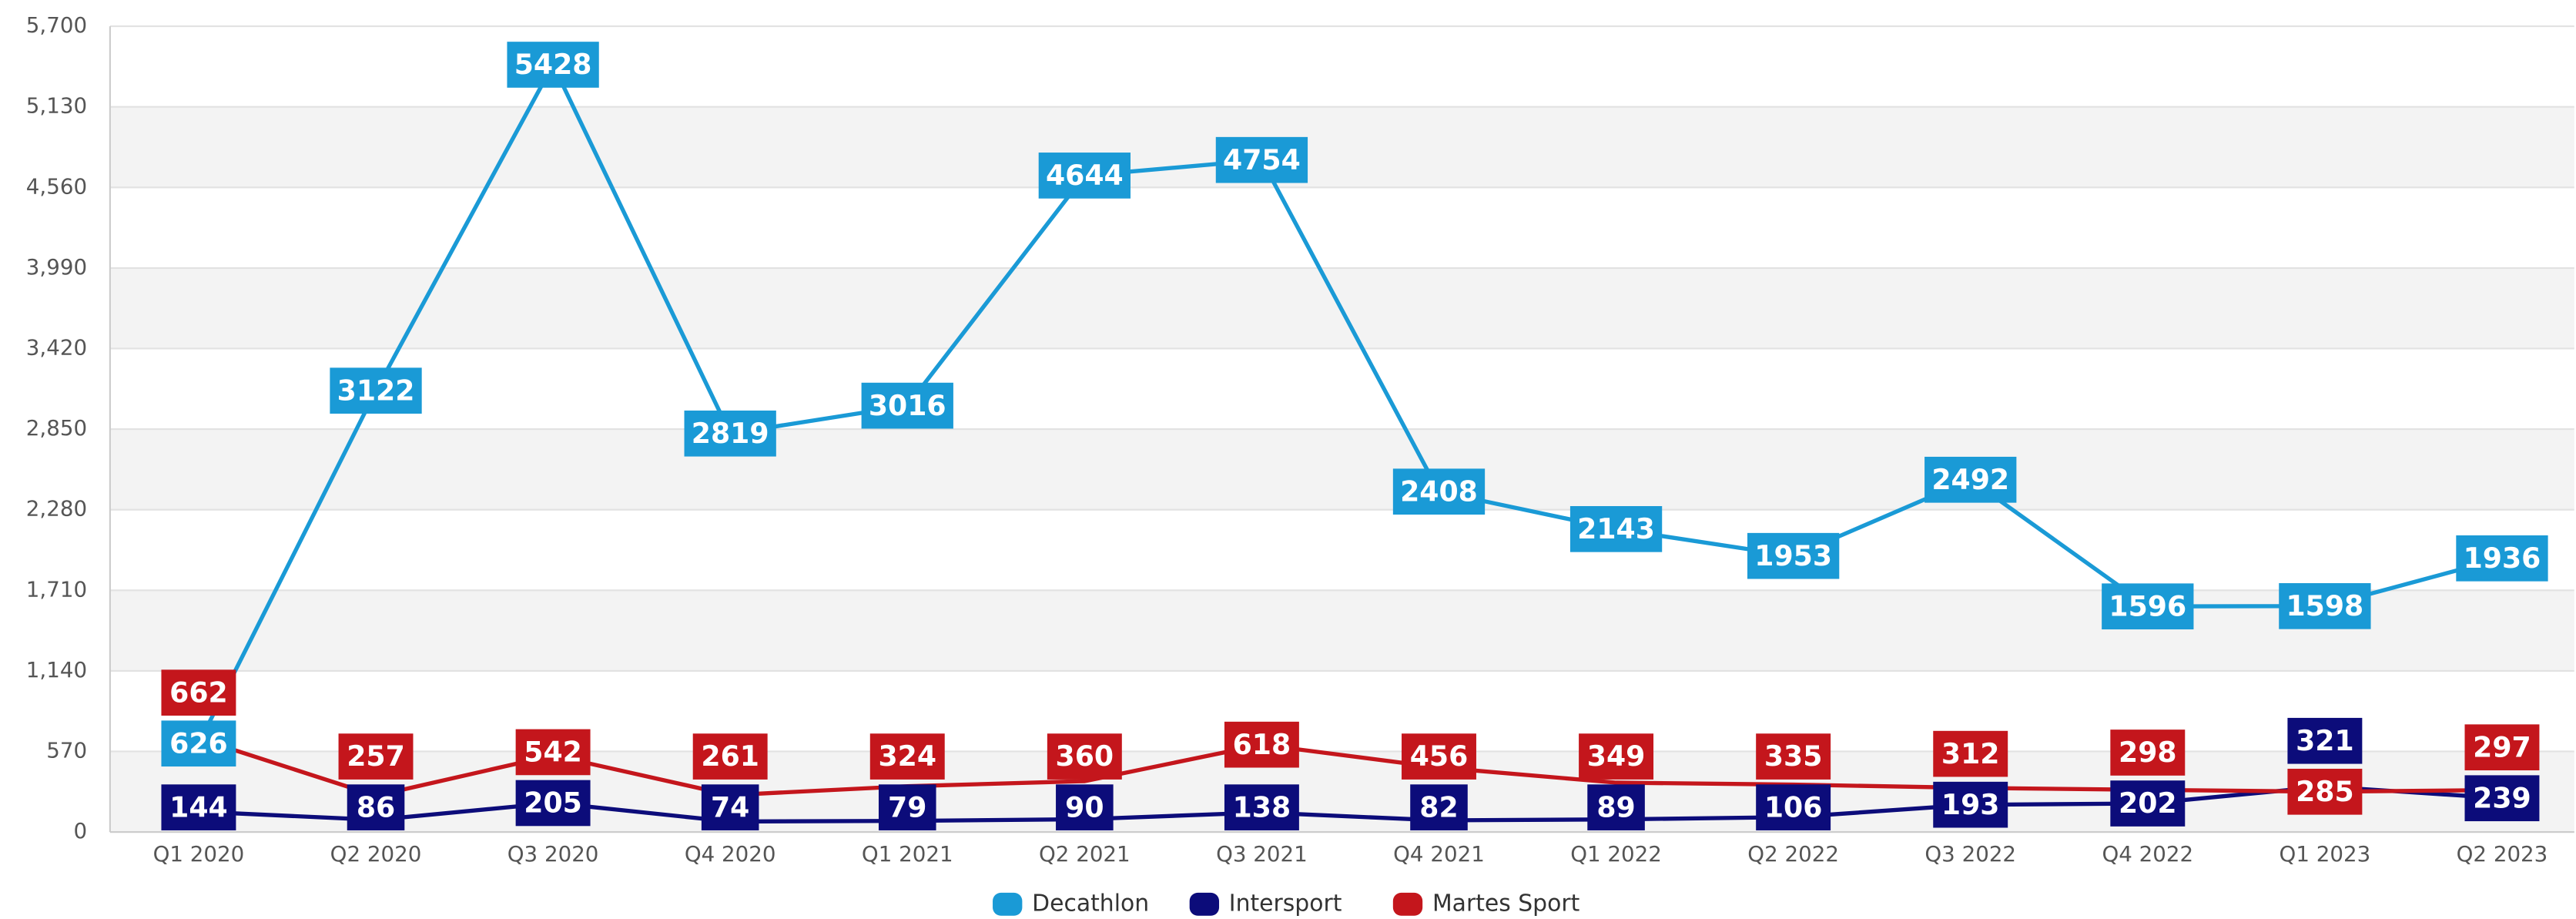 This screenshot has height=919, width=2576. I want to click on data-label: 82, so click(1438, 806).